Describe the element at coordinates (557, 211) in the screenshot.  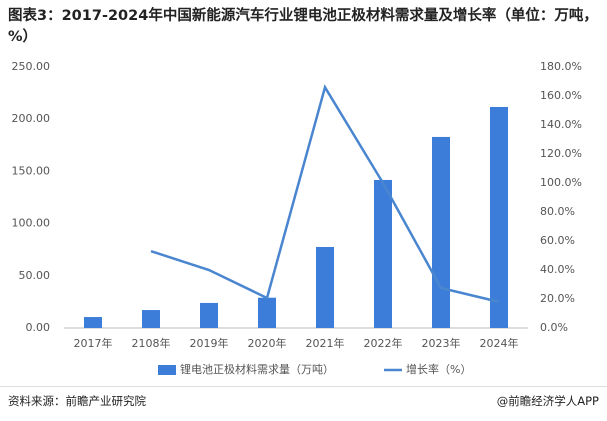
I see `y2-tick-label: 80.0%` at that location.